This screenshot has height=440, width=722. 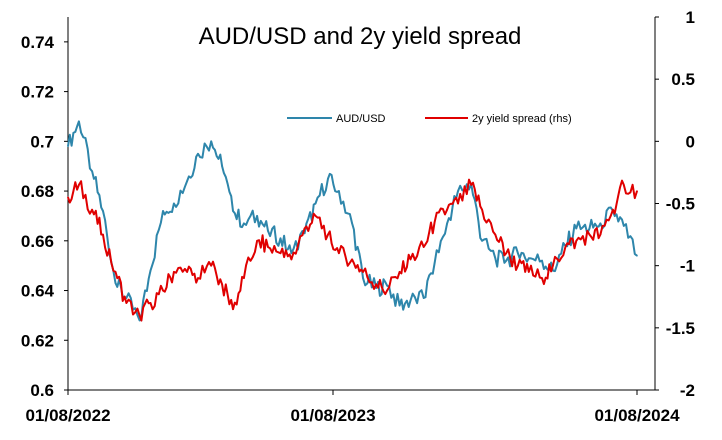 I want to click on x-axis-tick-label: 01/08/2022, so click(x=67, y=415).